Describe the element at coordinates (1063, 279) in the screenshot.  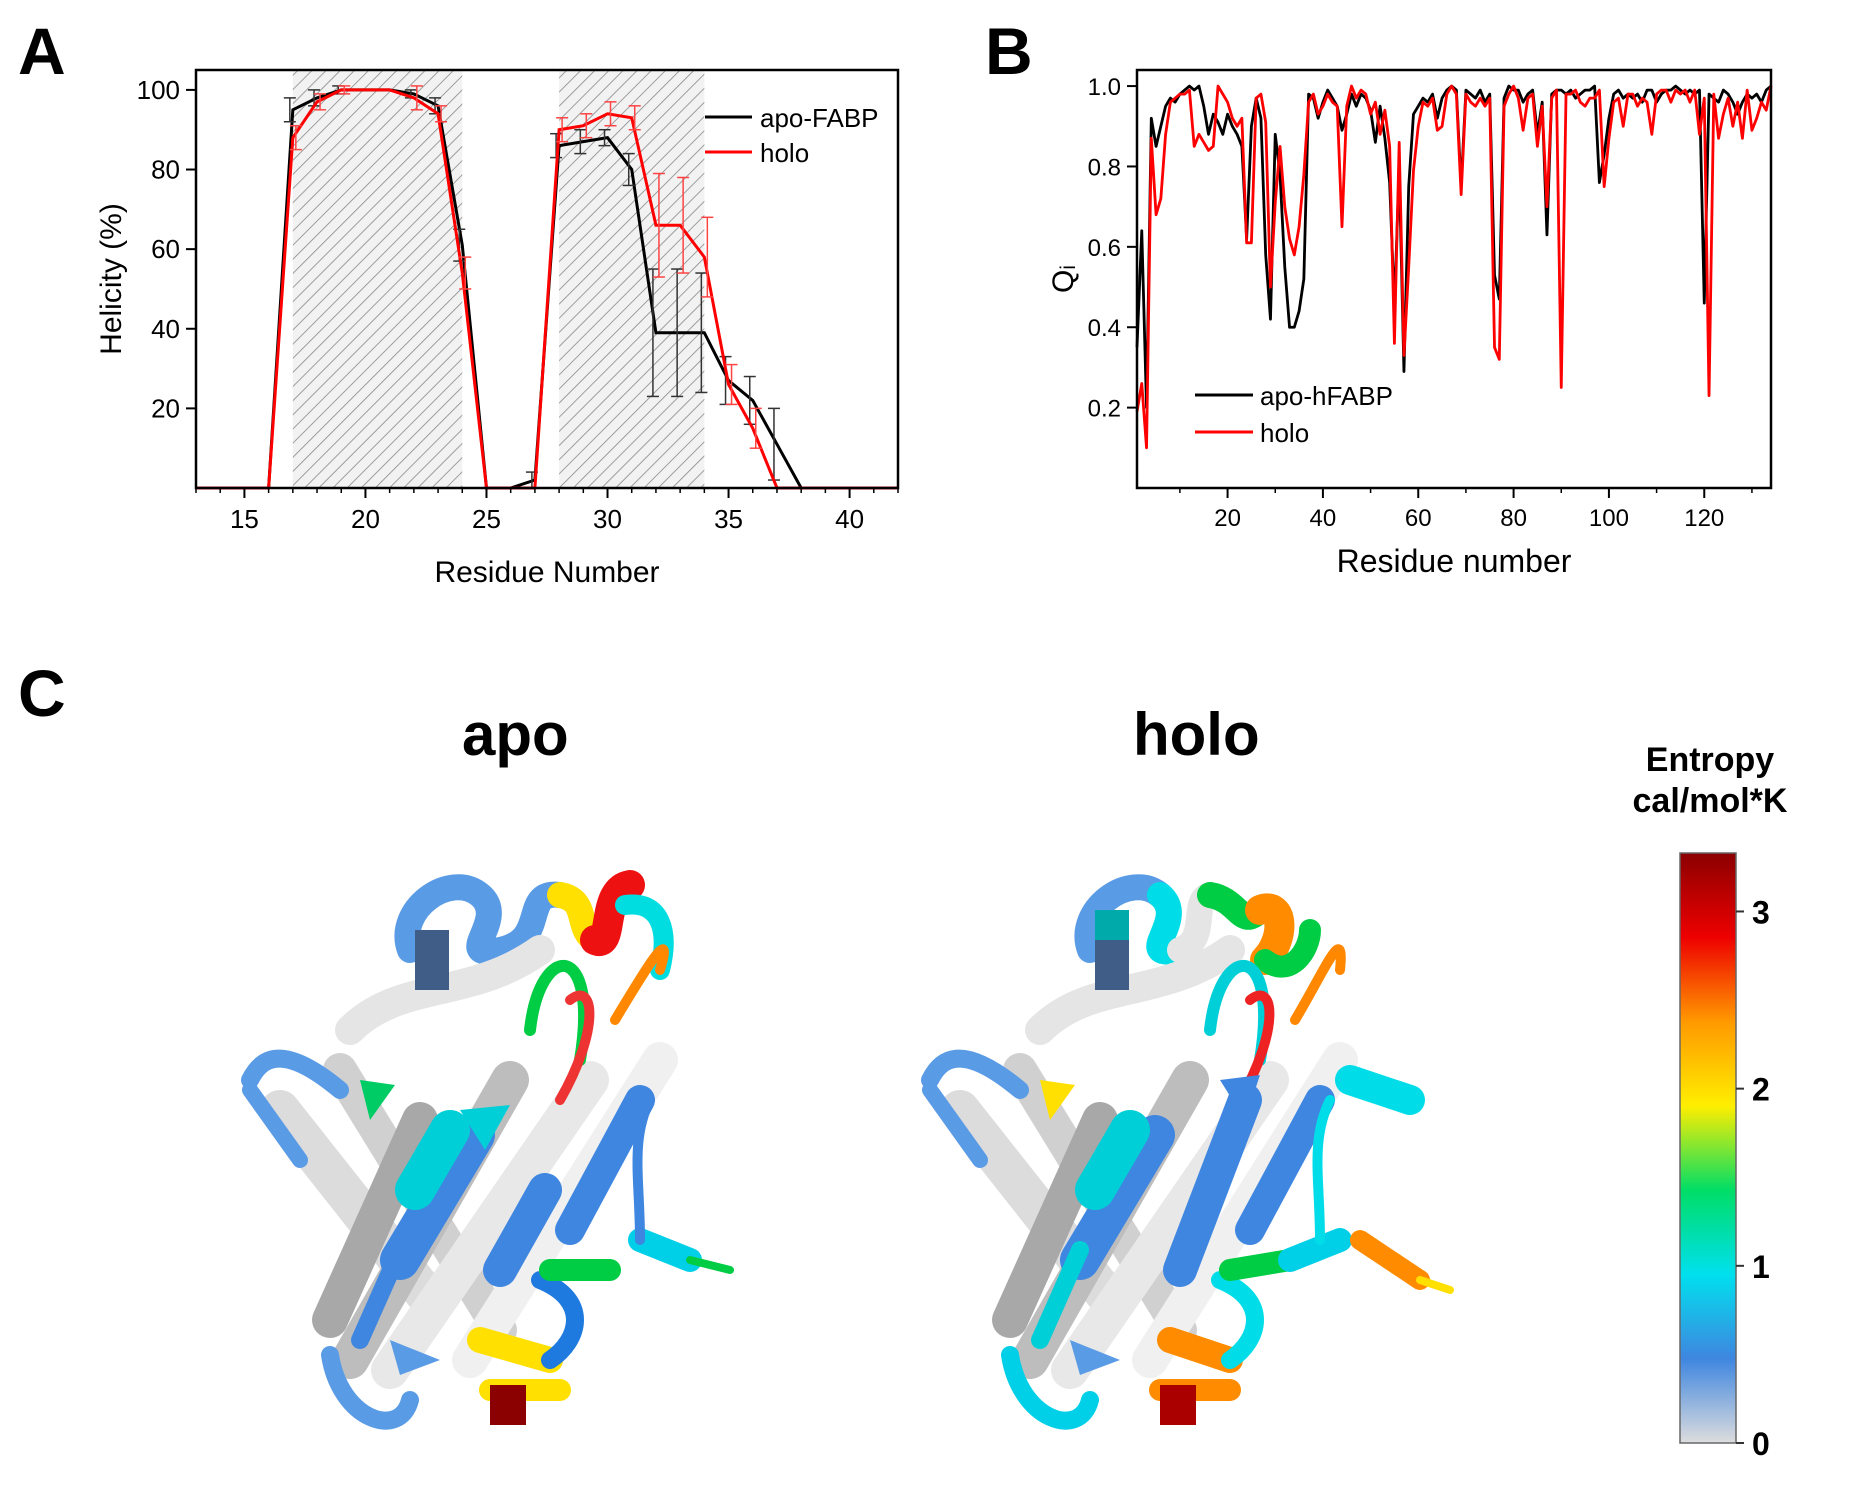
I see `chart-b-ylabel: Qᵢ` at that location.